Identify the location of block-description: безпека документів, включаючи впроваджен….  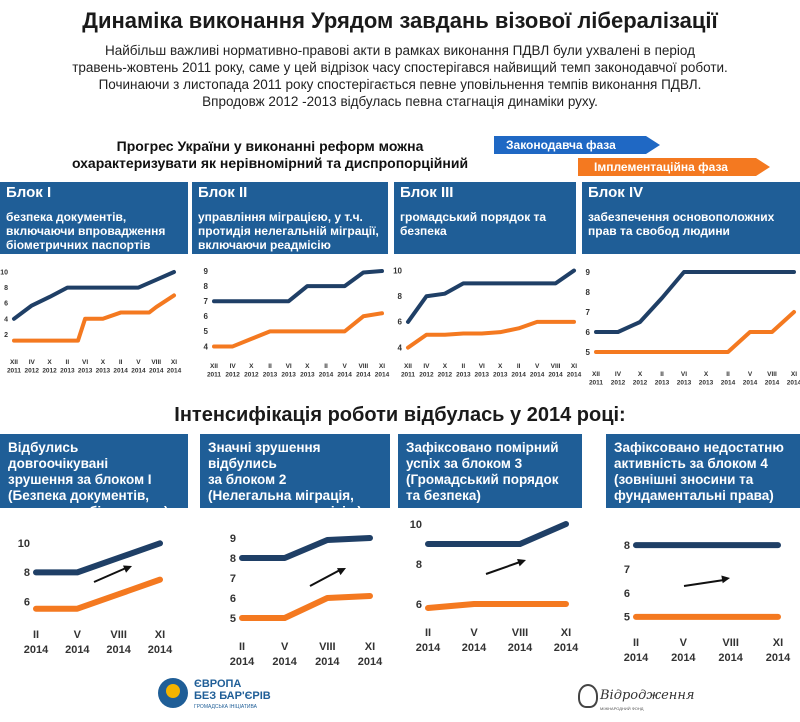
(85, 231).